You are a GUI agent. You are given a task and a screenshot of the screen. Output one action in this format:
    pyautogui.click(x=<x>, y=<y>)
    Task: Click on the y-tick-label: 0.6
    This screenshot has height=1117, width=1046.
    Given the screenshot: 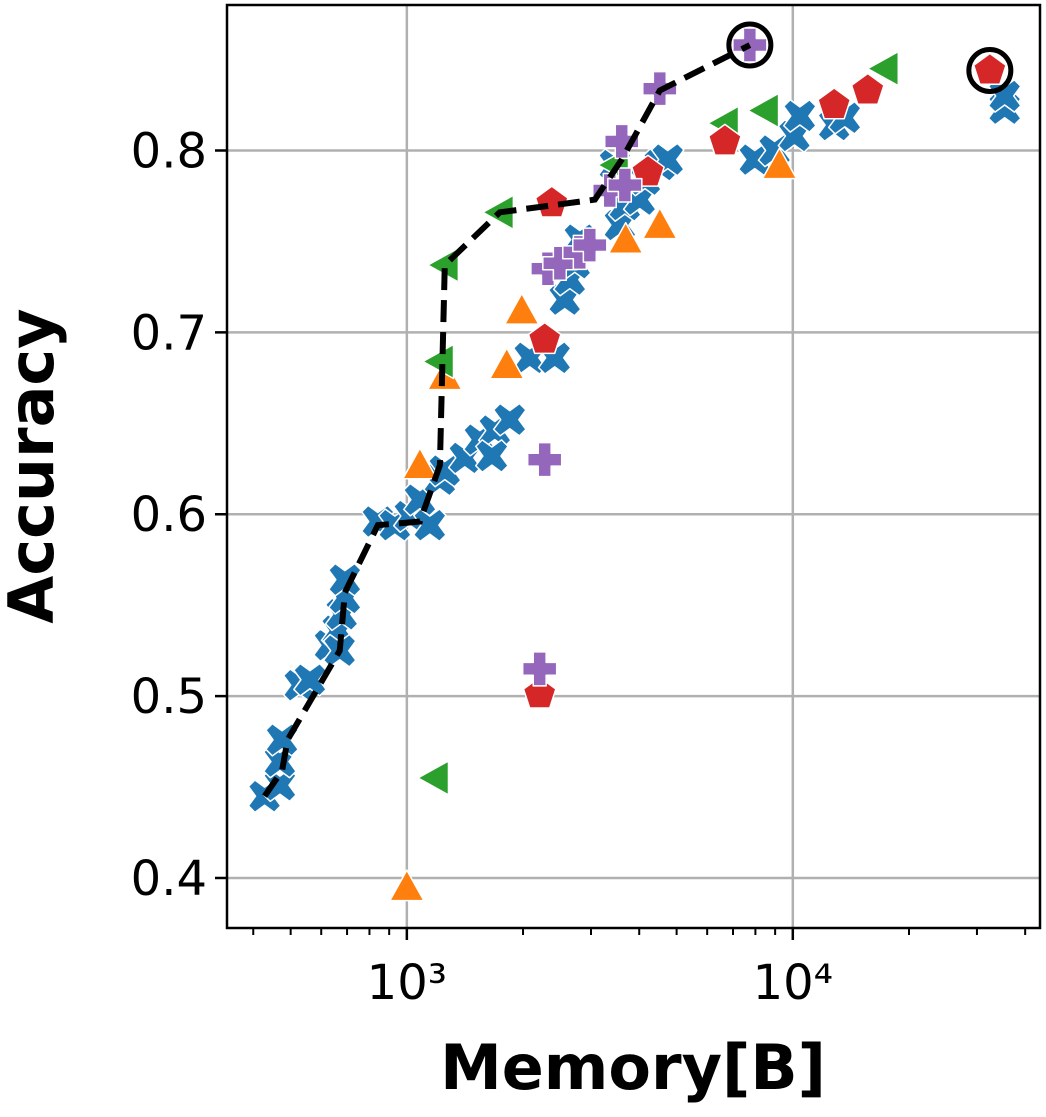 What is the action you would take?
    pyautogui.click(x=169, y=515)
    